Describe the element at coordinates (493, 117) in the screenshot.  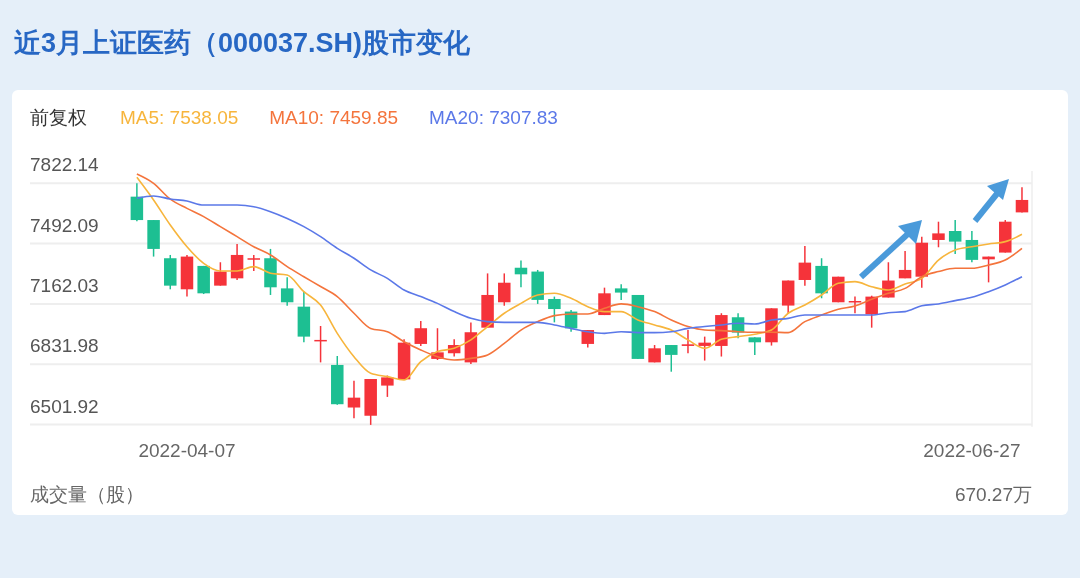
I see `text: MA20: 7307.83` at that location.